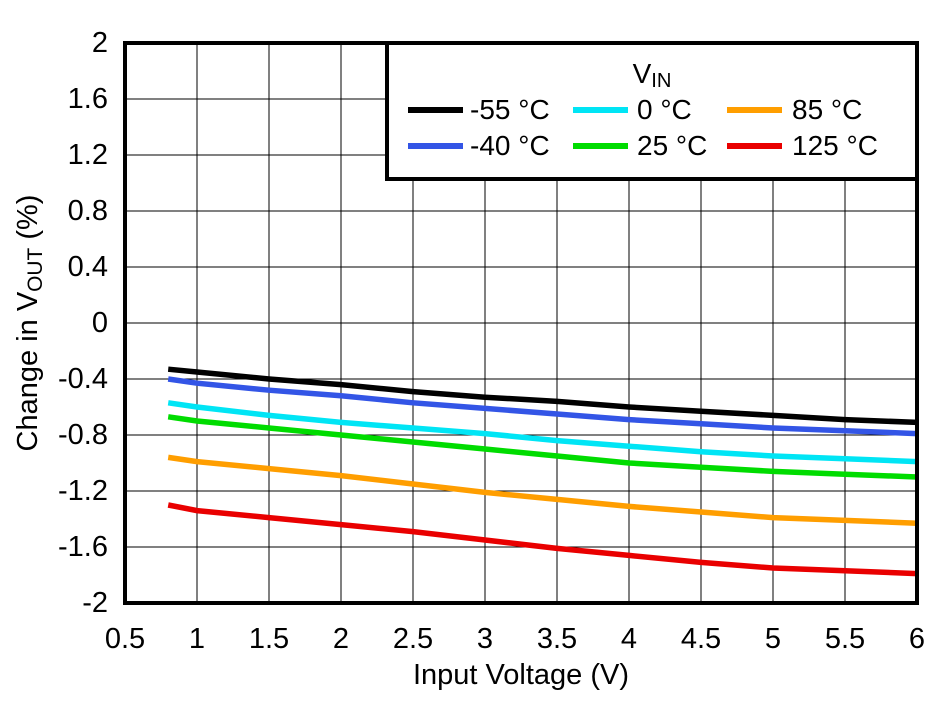 The width and height of the screenshot is (950, 701). Describe the element at coordinates (485, 639) in the screenshot. I see `x-tick-label: 3` at that location.